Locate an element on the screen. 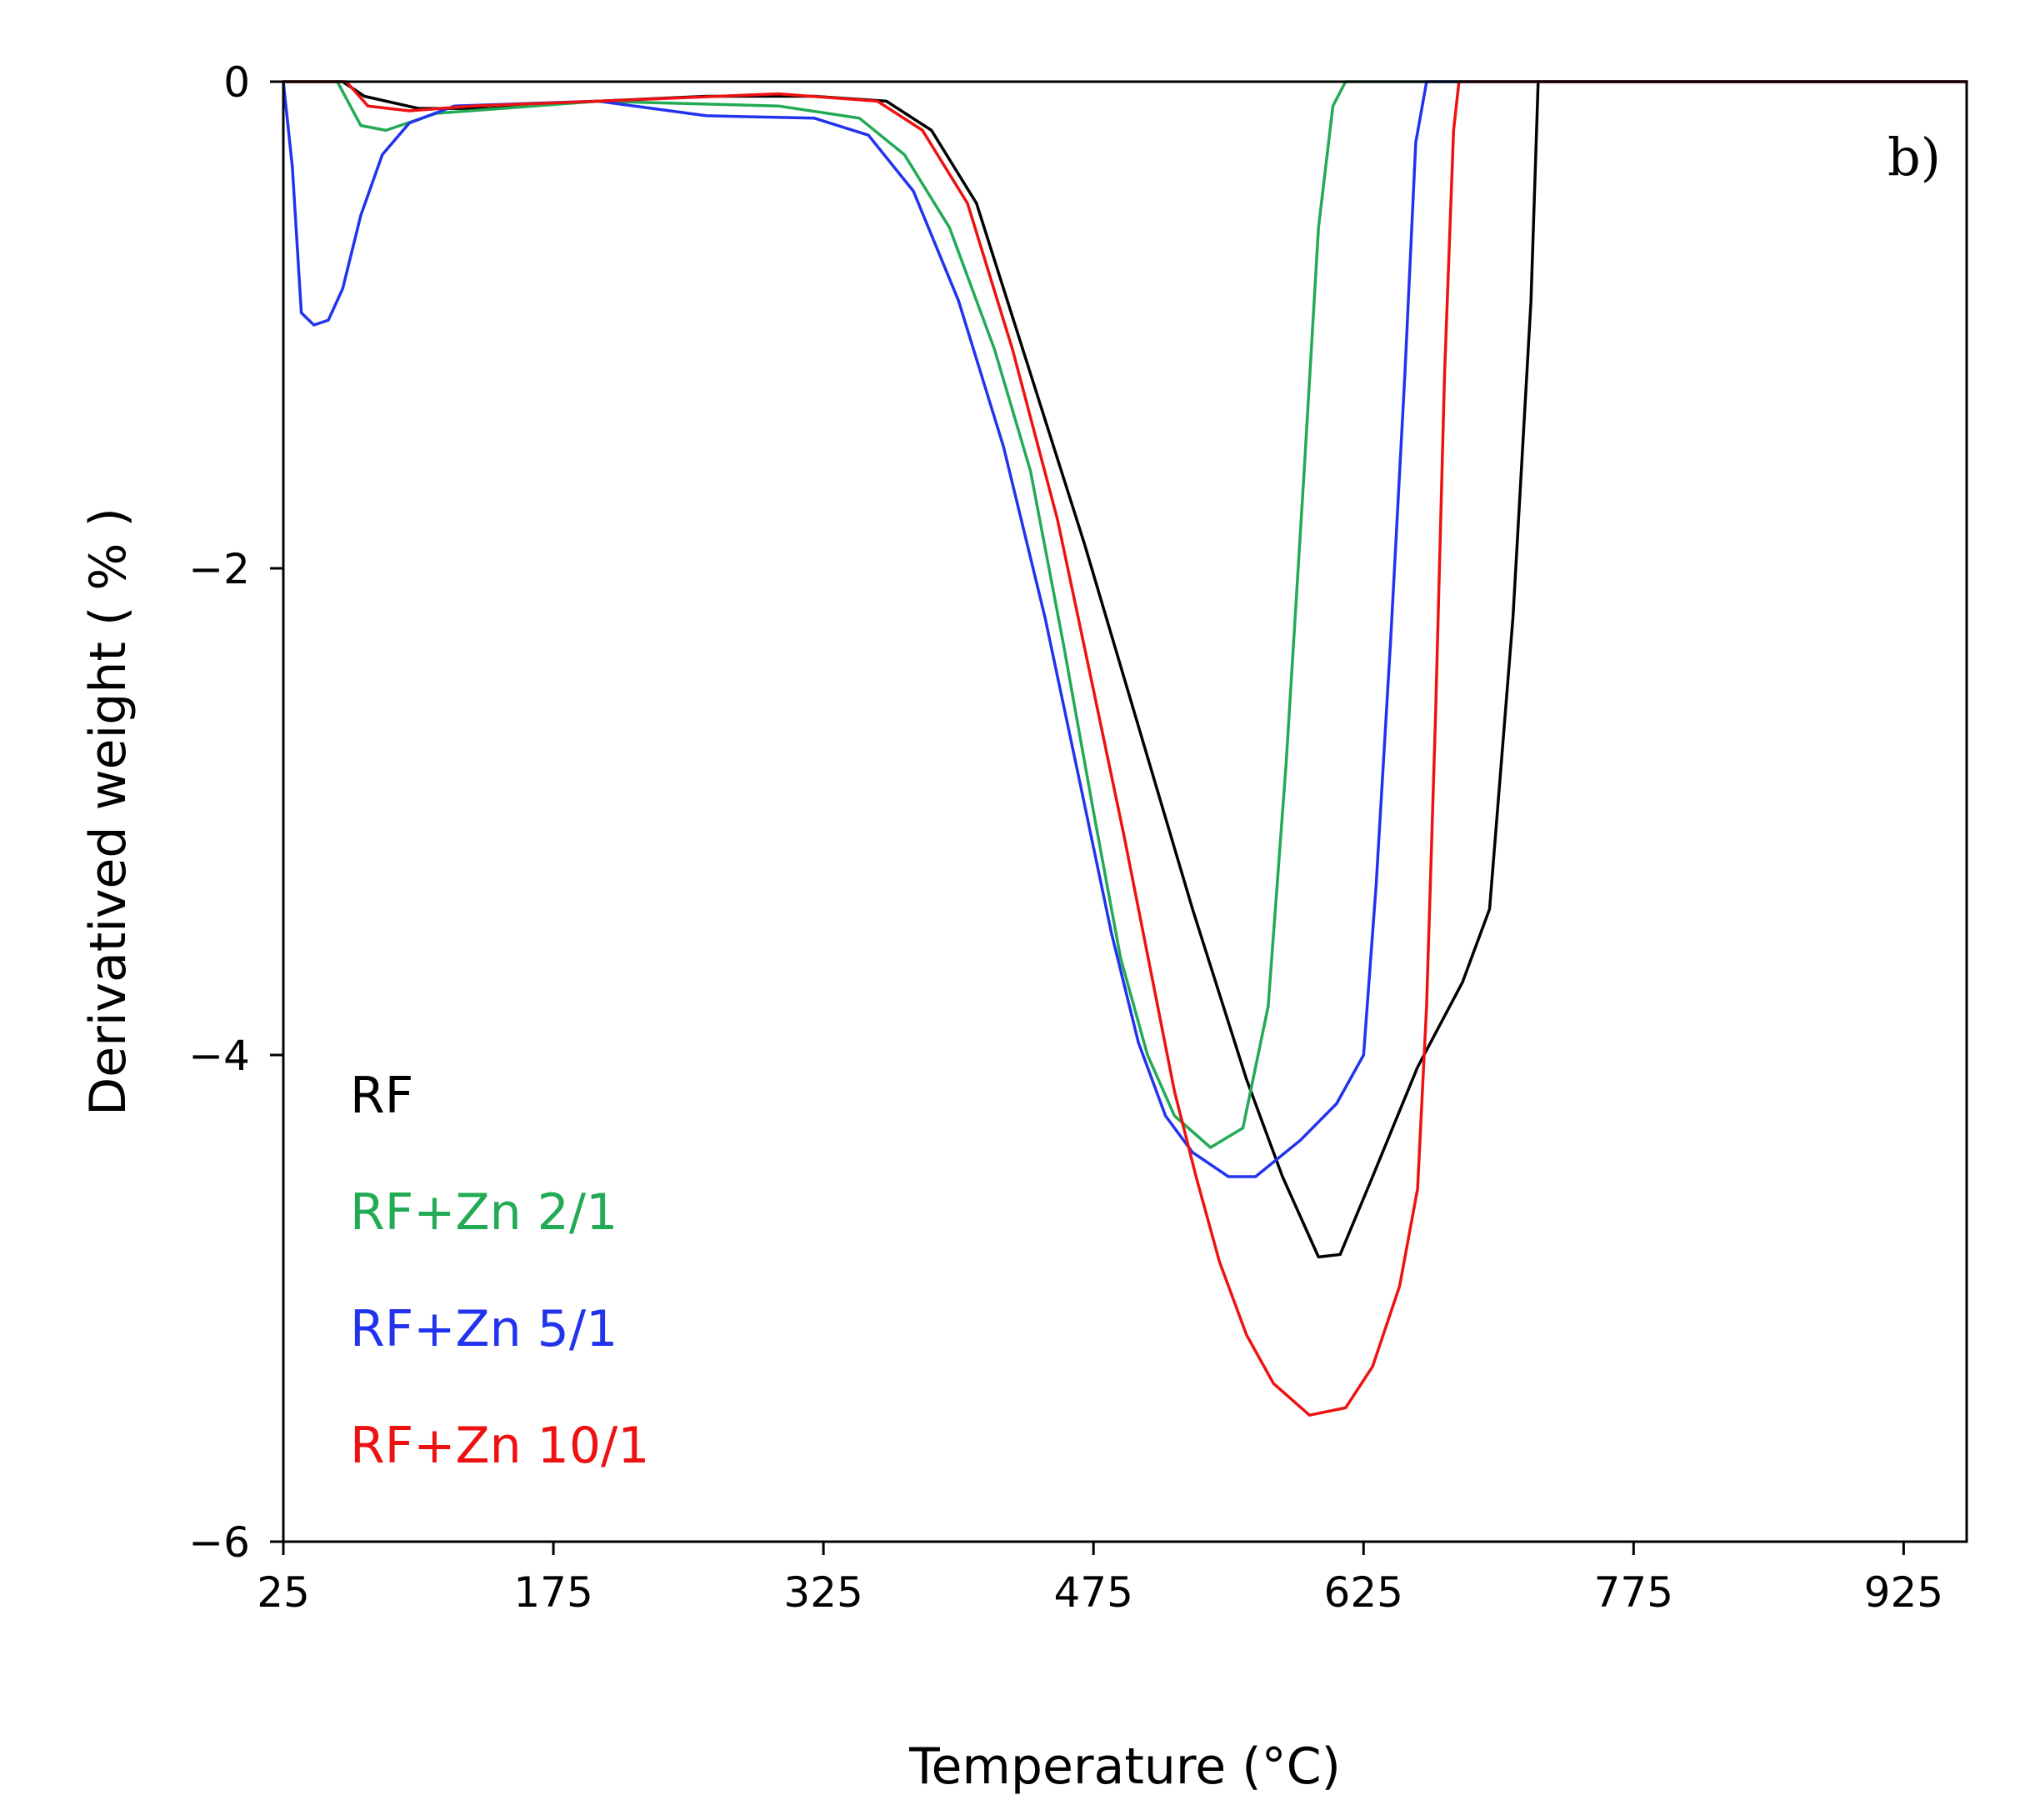  x-tick-label-2: 325 is located at coordinates (822, 1592).